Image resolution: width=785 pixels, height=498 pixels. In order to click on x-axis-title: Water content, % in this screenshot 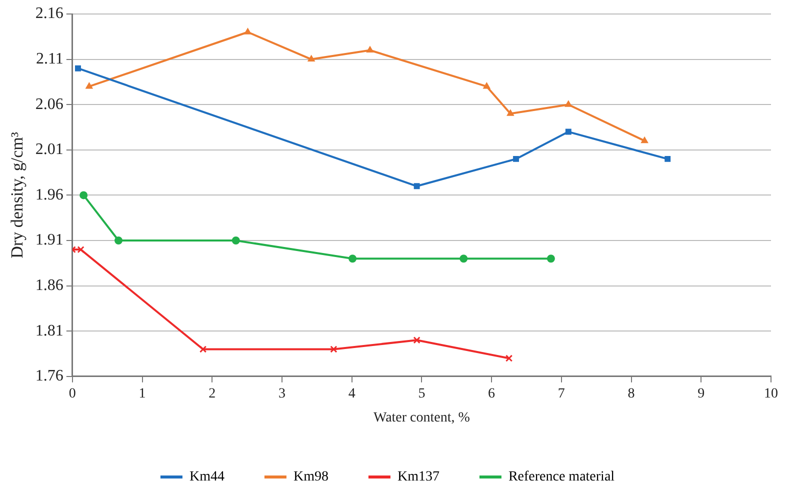, I will do `click(421, 418)`.